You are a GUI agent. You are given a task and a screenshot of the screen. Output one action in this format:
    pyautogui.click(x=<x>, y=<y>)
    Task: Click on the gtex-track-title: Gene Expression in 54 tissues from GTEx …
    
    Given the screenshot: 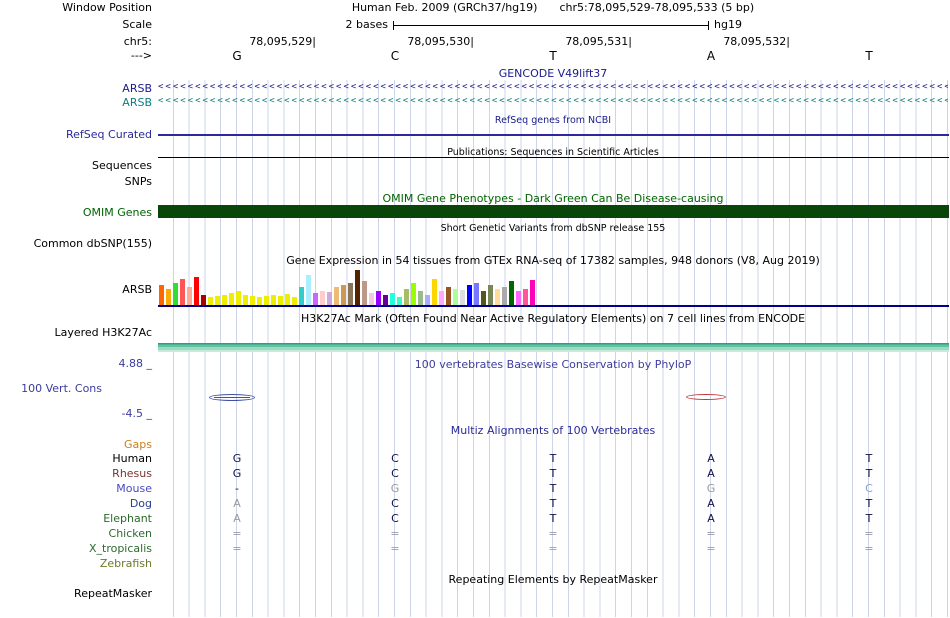 What is the action you would take?
    pyautogui.click(x=553, y=260)
    